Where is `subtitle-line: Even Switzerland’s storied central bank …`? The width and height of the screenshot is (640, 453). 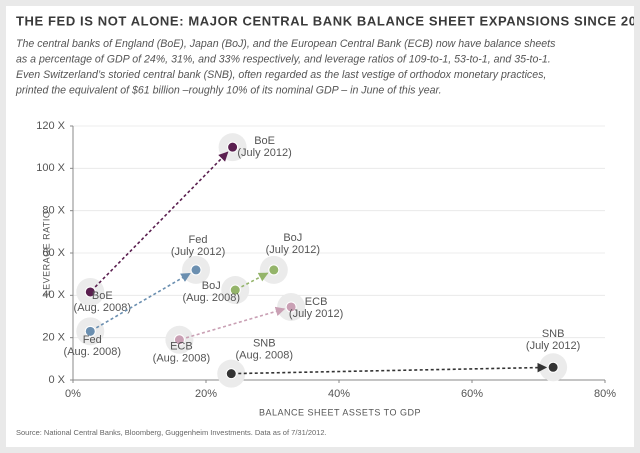
subtitle-line: Even Switzerland’s storied central bank … is located at coordinates (281, 75).